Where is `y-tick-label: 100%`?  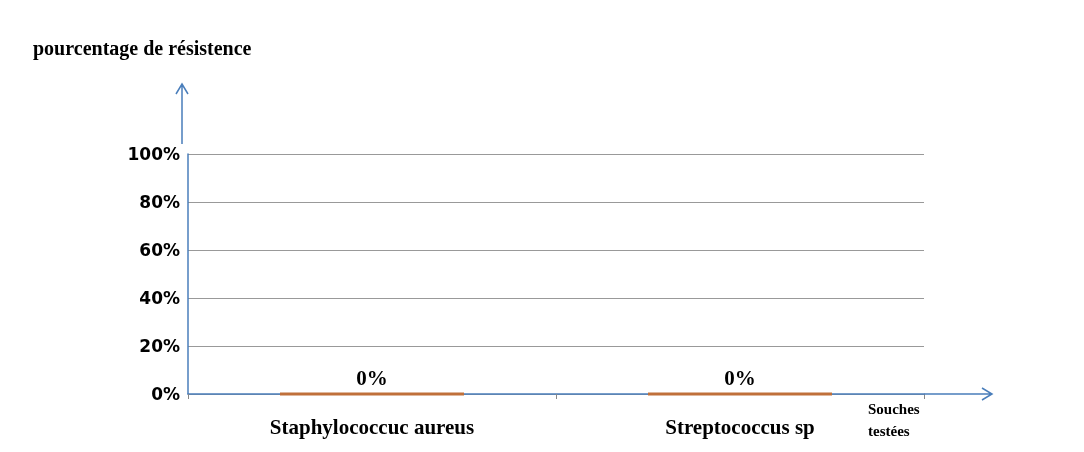 y-tick-label: 100% is located at coordinates (153, 154).